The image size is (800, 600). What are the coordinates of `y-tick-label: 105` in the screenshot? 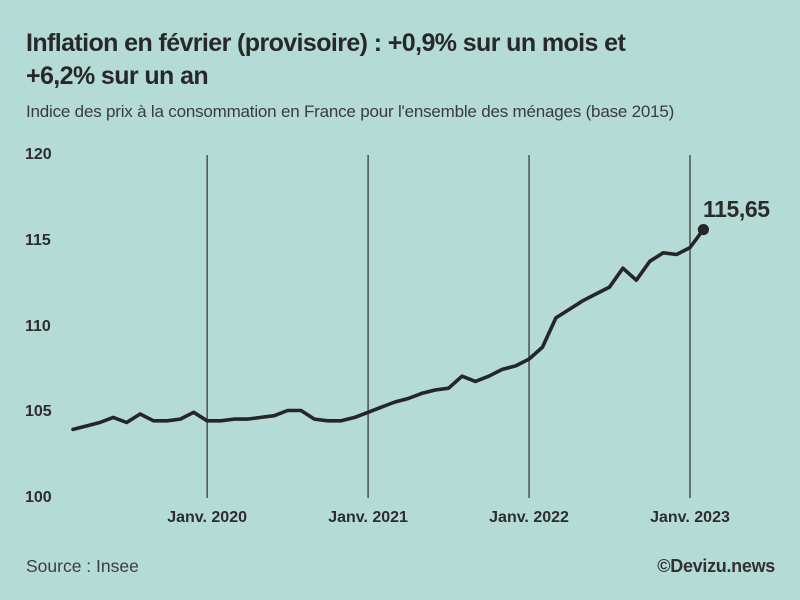 It's located at (38, 412).